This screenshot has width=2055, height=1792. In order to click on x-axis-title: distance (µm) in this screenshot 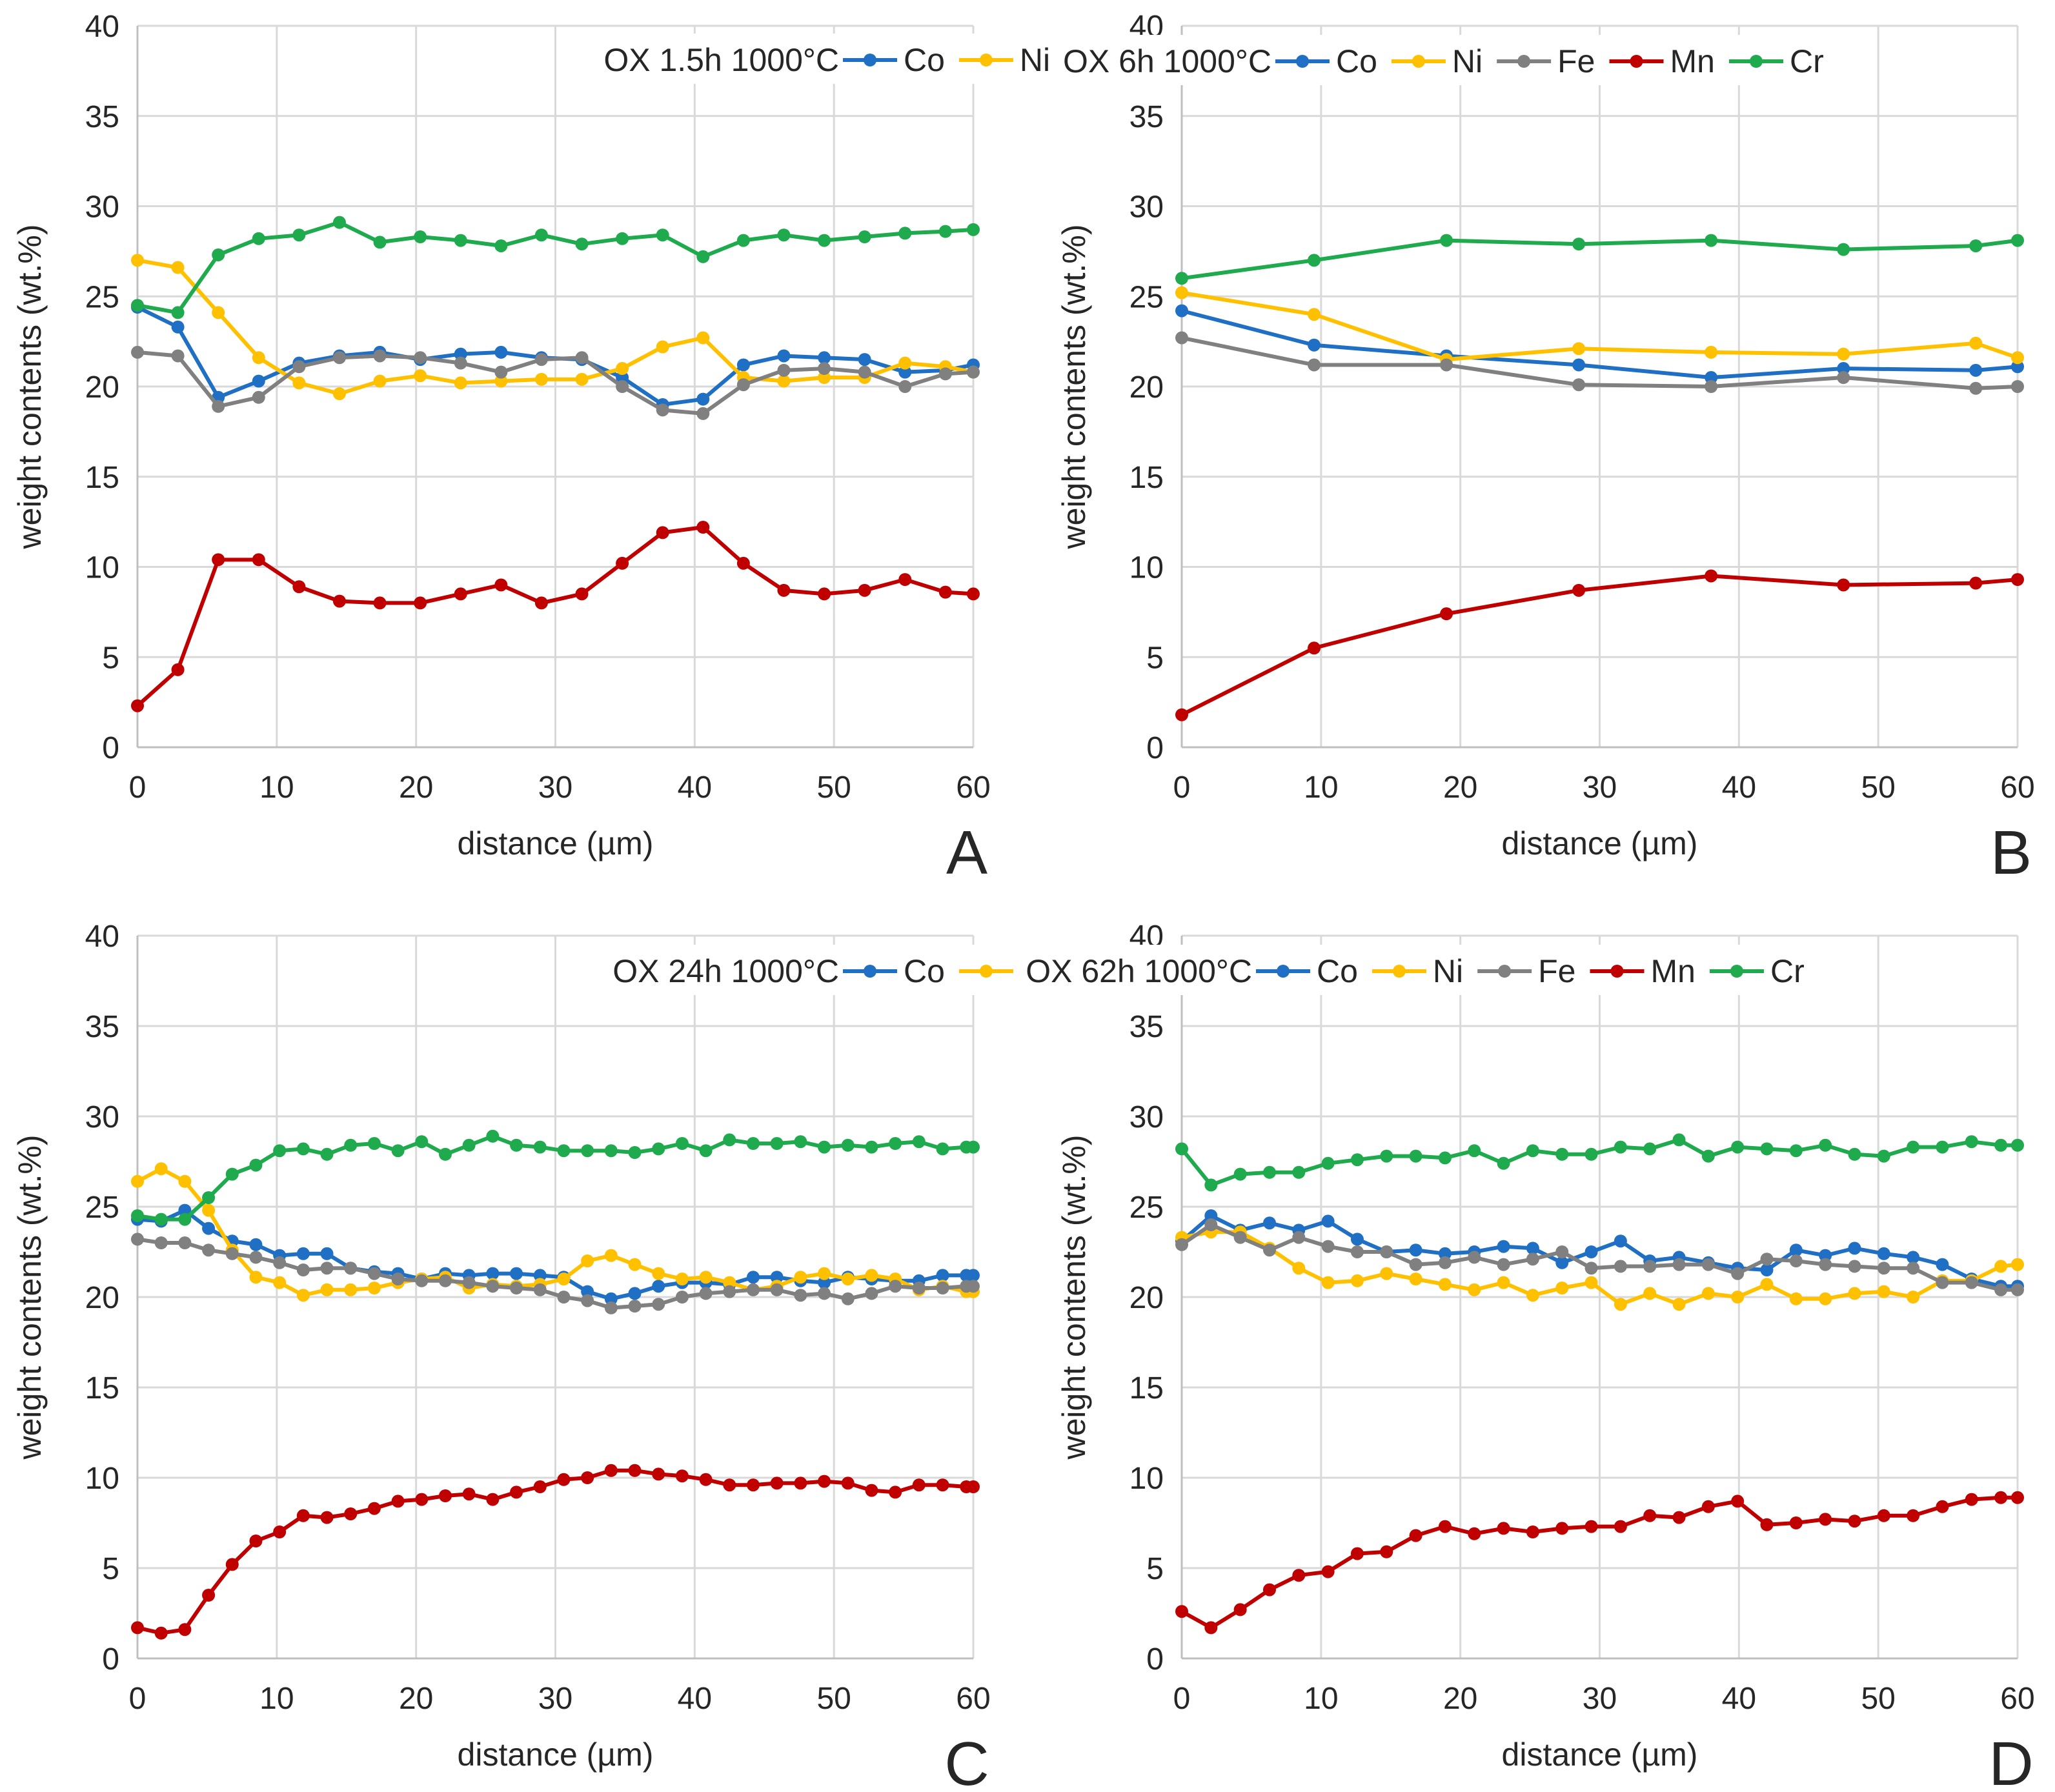, I will do `click(556, 843)`.